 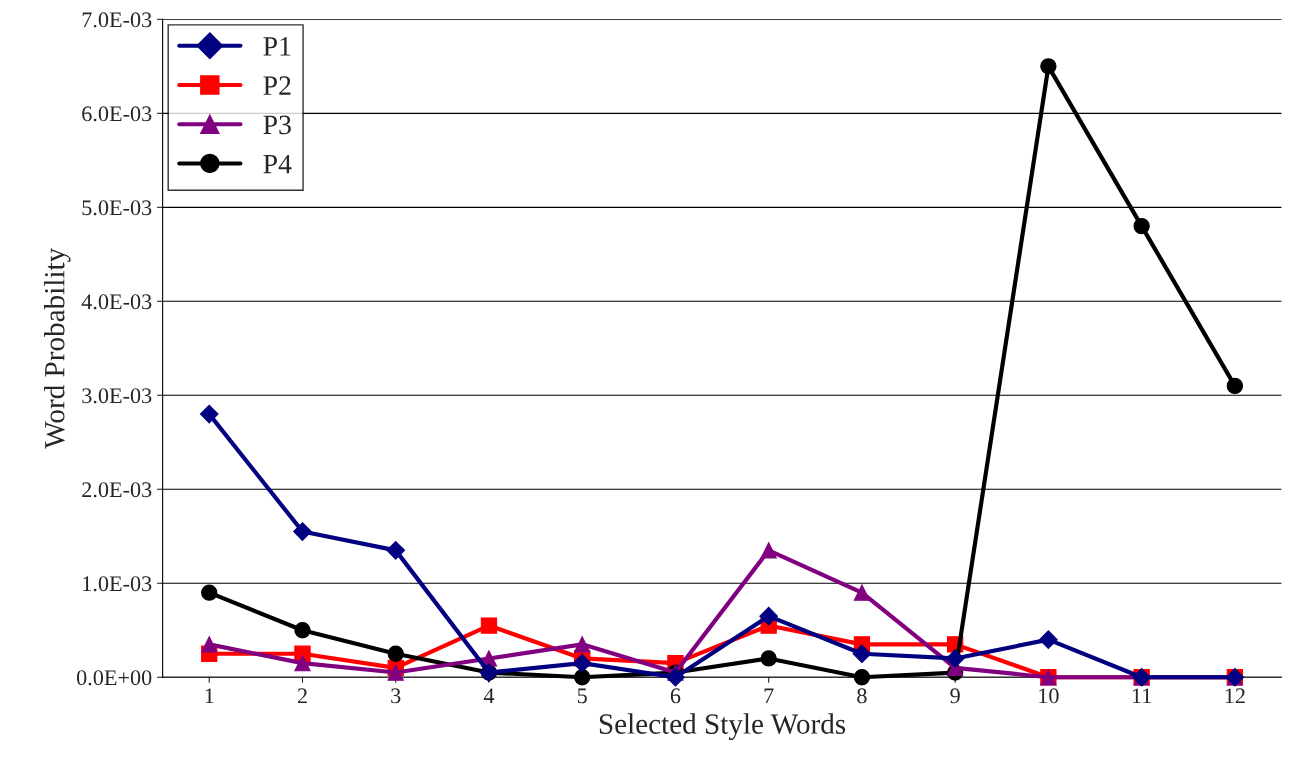 What do you see at coordinates (57, 348) in the screenshot?
I see `y-axis-title: Word Probability` at bounding box center [57, 348].